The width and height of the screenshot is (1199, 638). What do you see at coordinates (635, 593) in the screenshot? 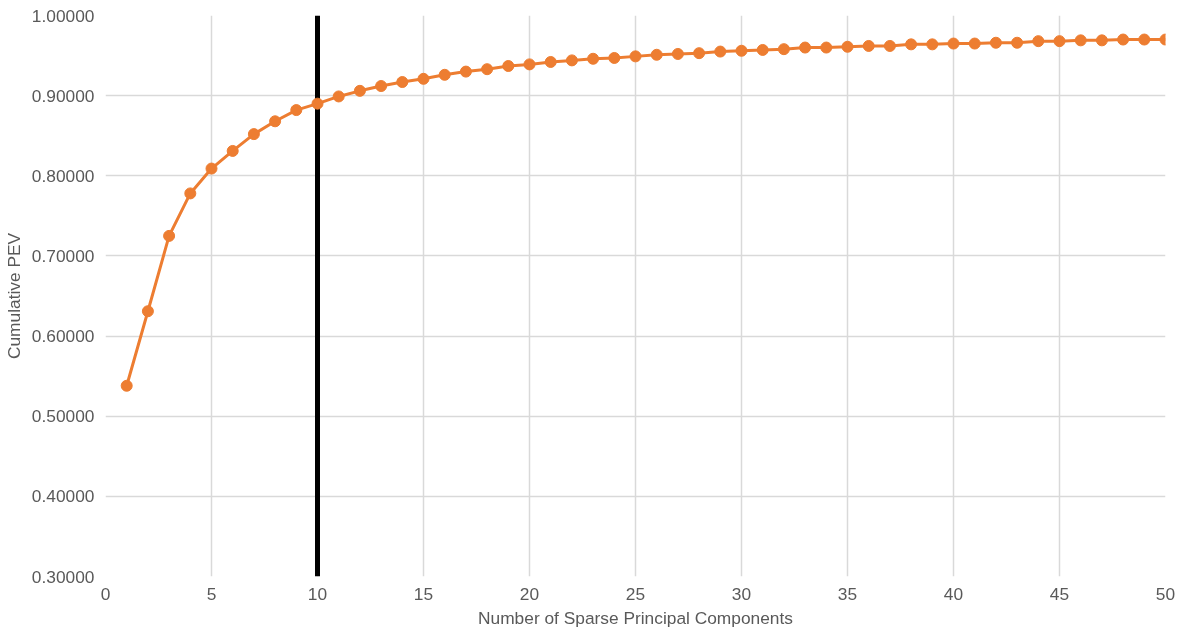
I see `x-tick-label: 25` at bounding box center [635, 593].